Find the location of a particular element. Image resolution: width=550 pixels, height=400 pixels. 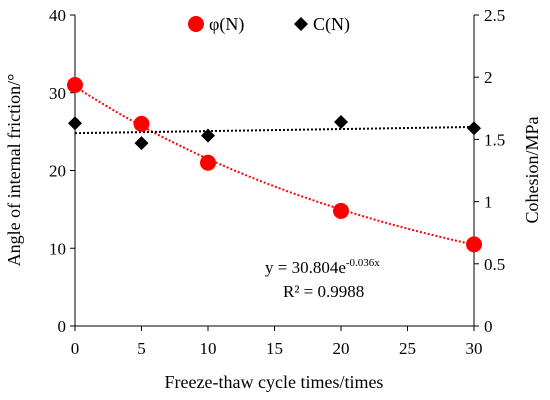

y-right-tick-label: 1 is located at coordinates (488, 202).